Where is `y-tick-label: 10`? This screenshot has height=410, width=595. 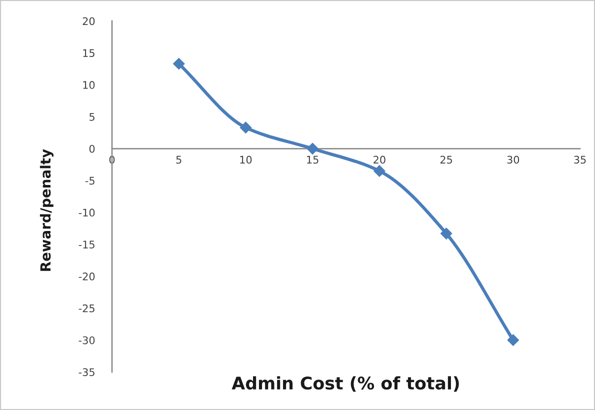 y-tick-label: 10 is located at coordinates (89, 85).